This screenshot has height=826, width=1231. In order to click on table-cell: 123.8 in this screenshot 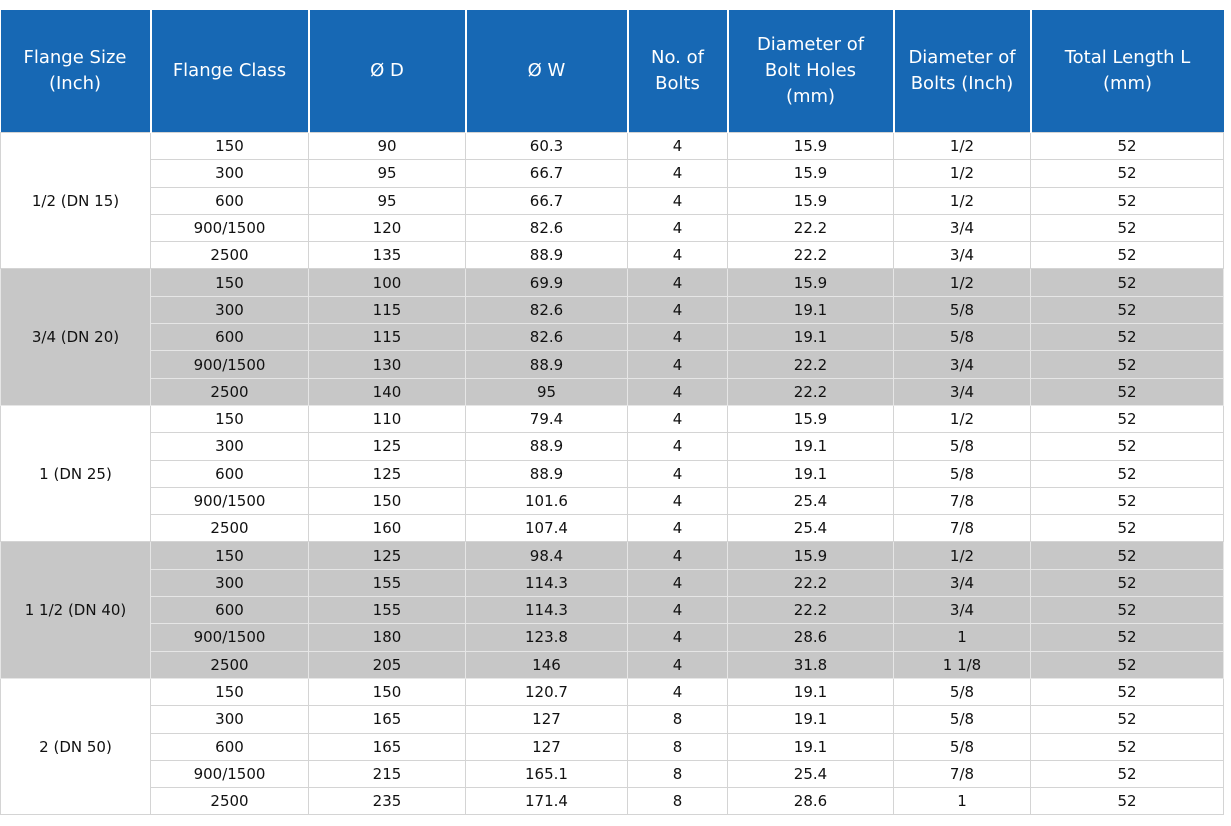, I will do `click(546, 637)`.